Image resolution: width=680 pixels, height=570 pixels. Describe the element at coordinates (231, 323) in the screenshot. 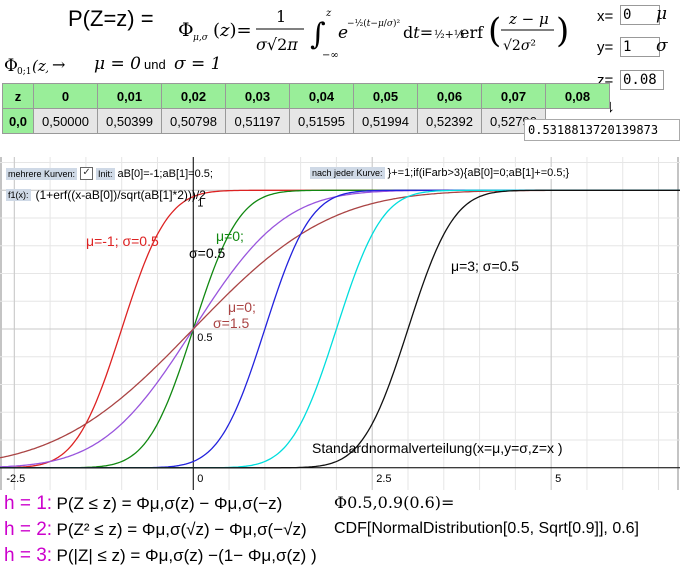

I see `annotation-sigma15: σ=1.5` at that location.